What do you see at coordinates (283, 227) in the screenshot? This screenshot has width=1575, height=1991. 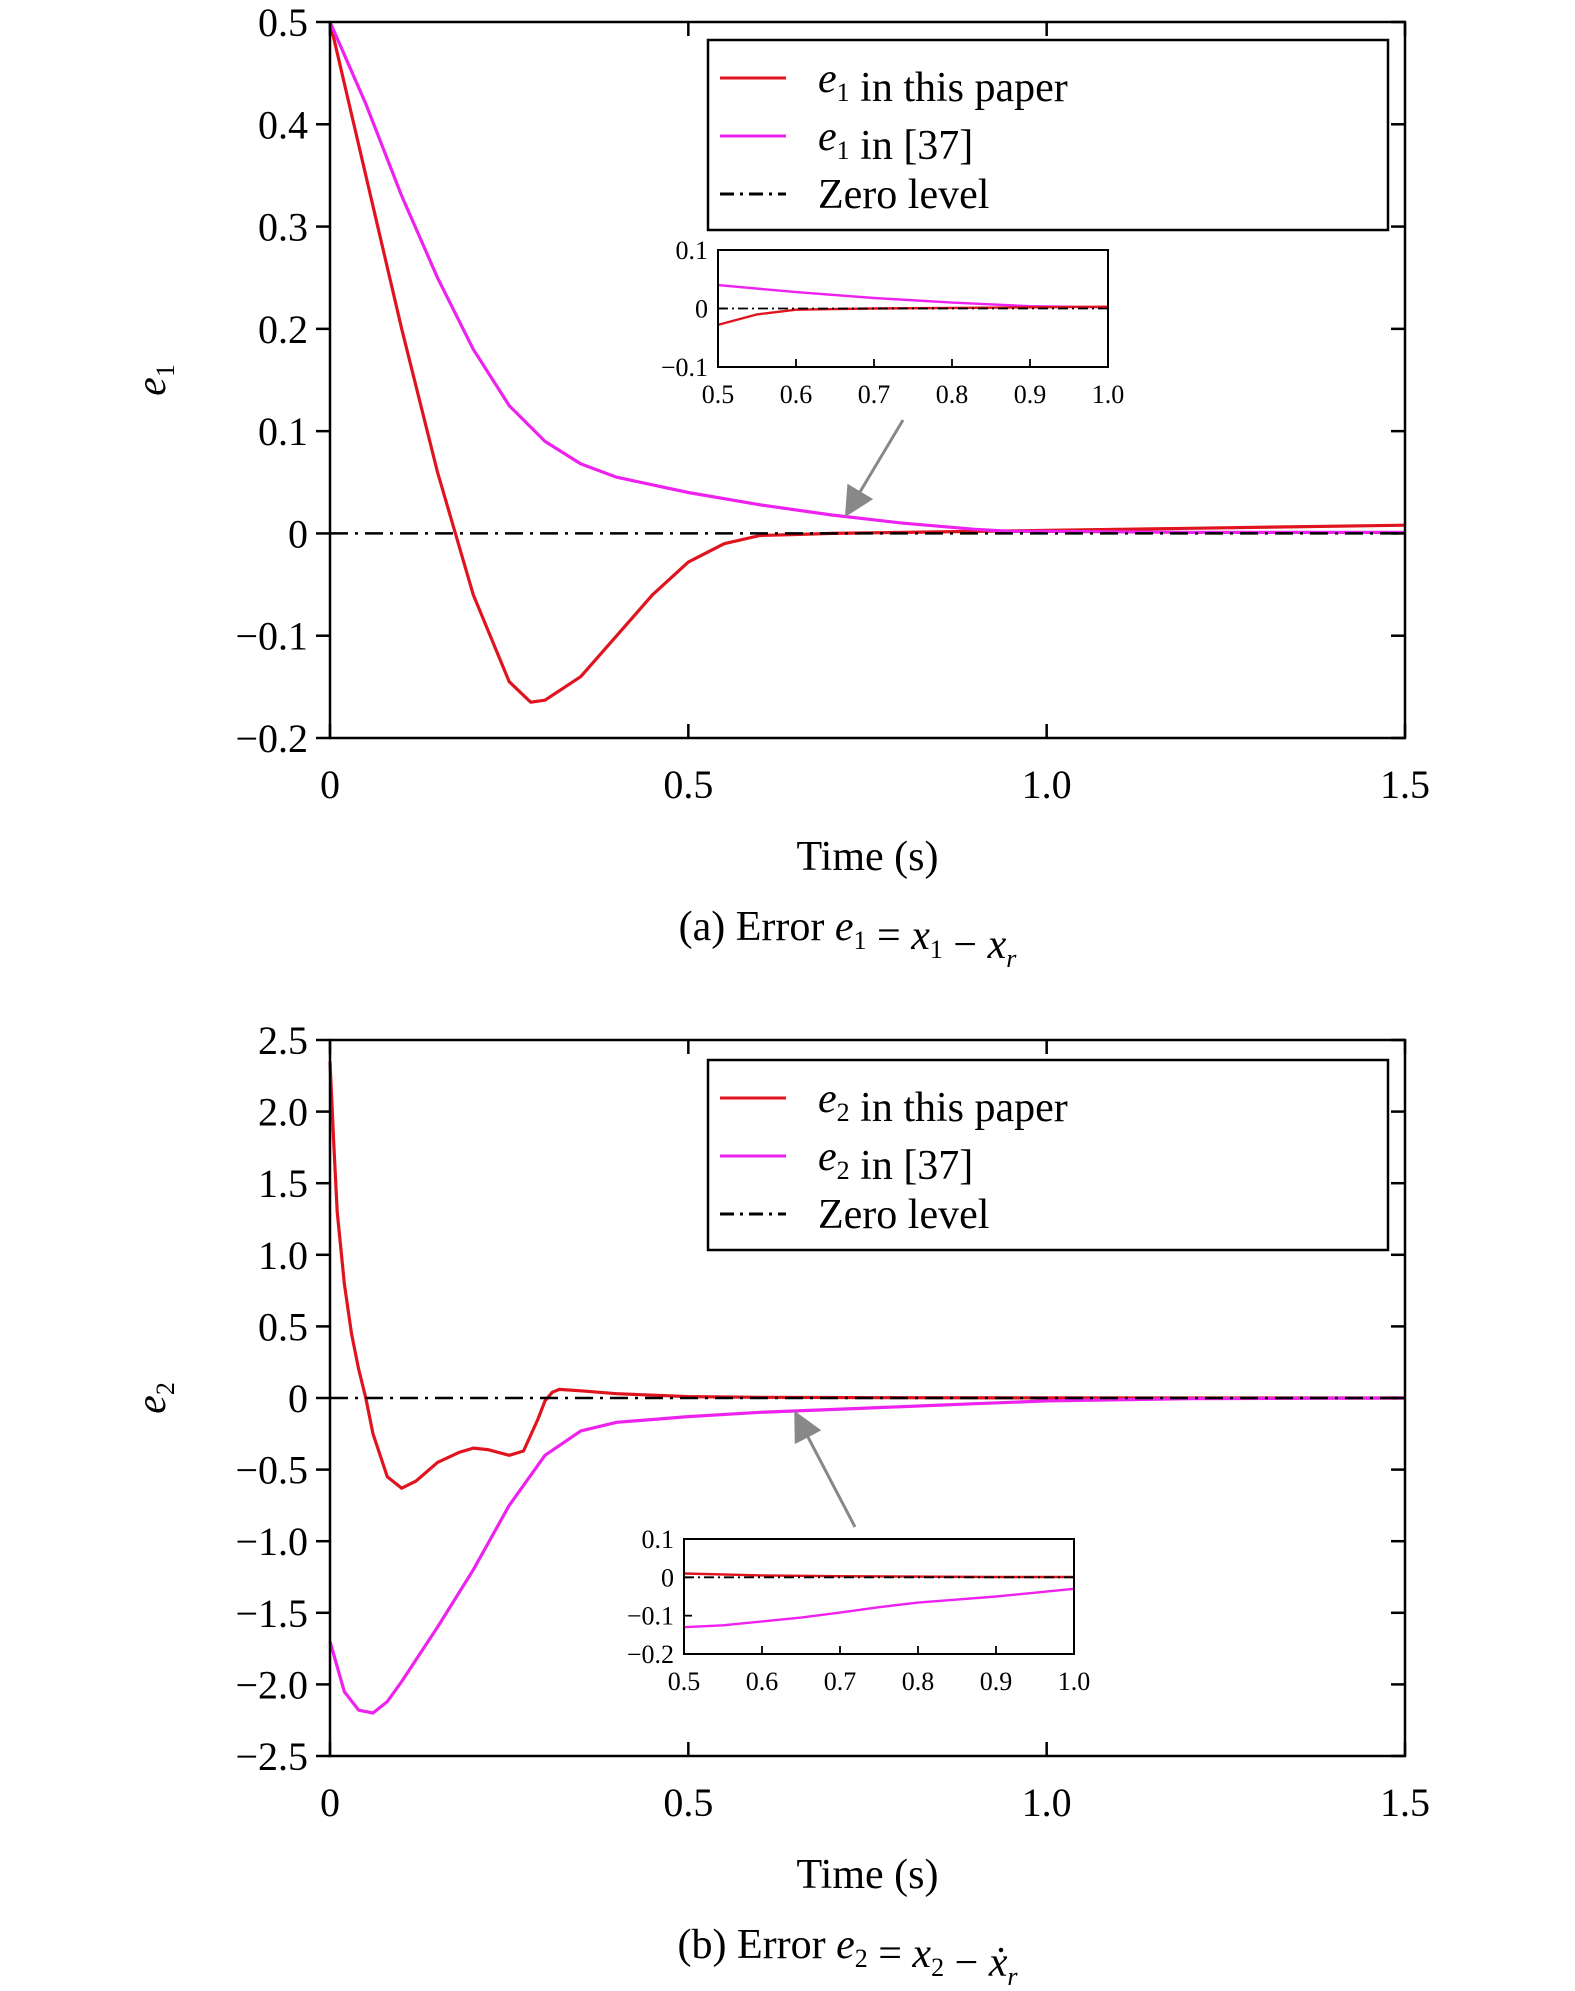 I see `y-tick-label: 0.3` at bounding box center [283, 227].